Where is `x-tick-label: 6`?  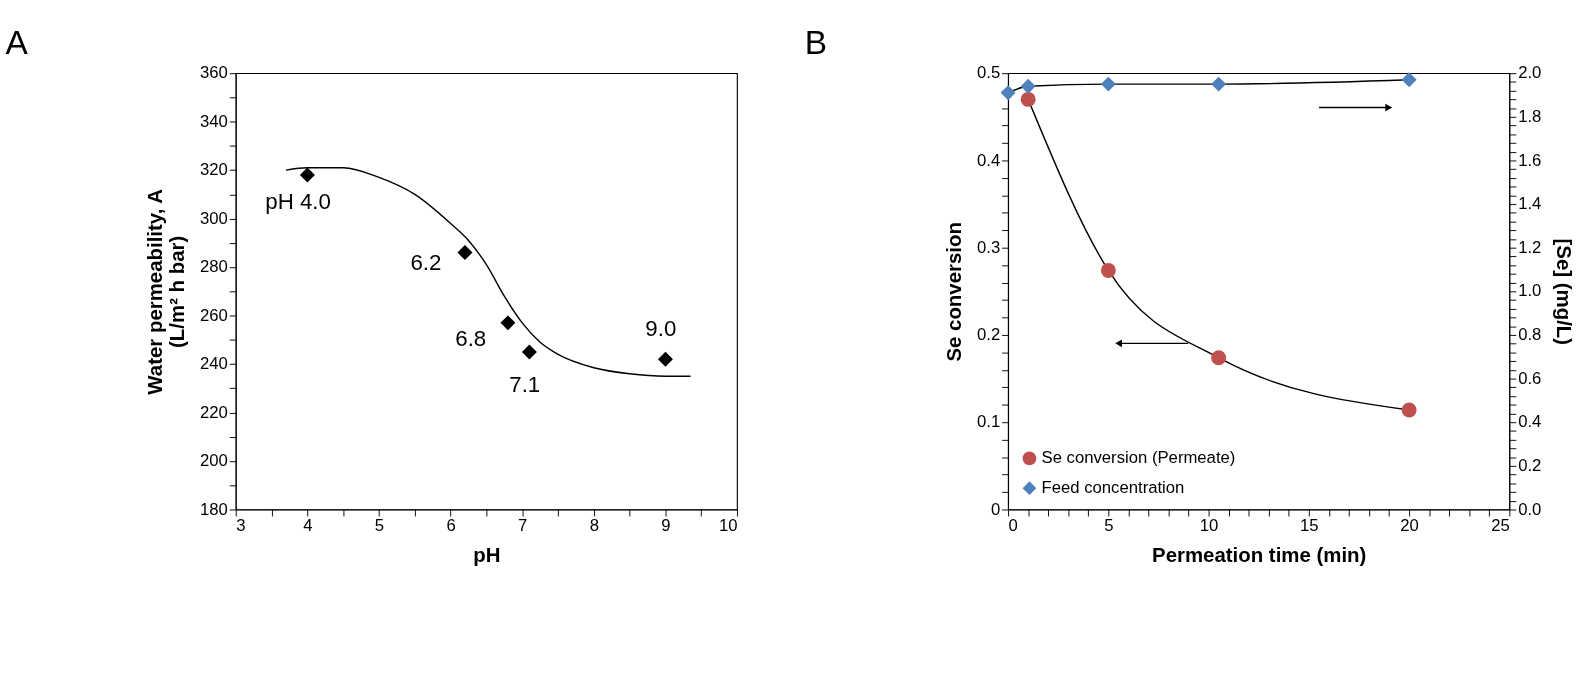 x-tick-label: 6 is located at coordinates (451, 526).